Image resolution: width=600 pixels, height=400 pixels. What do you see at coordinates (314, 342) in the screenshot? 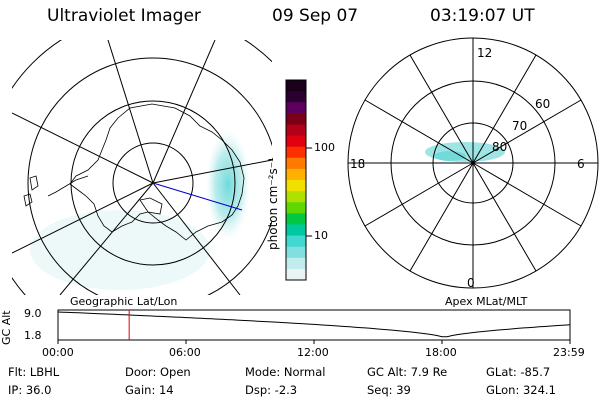
I see `x-axis-ticks` at bounding box center [314, 342].